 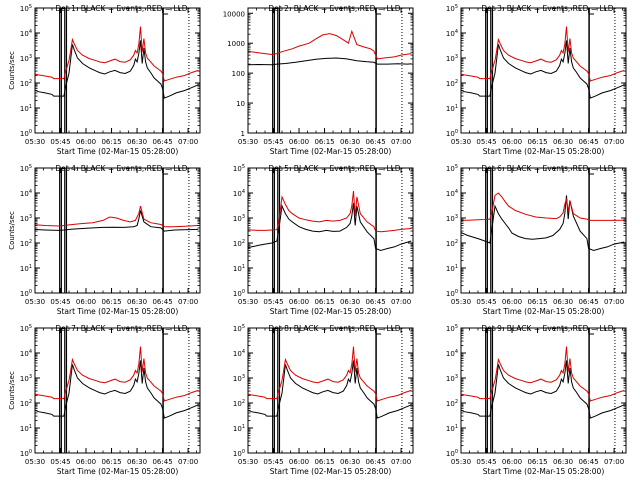 I want to click on y-tick-label: 1, so click(x=243, y=134).